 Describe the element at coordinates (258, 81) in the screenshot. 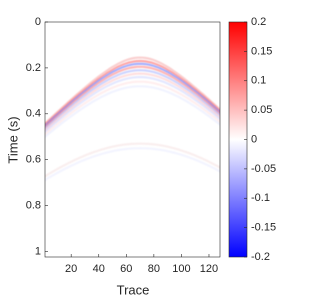

I see `colorbar-tick-label: 0.1` at that location.